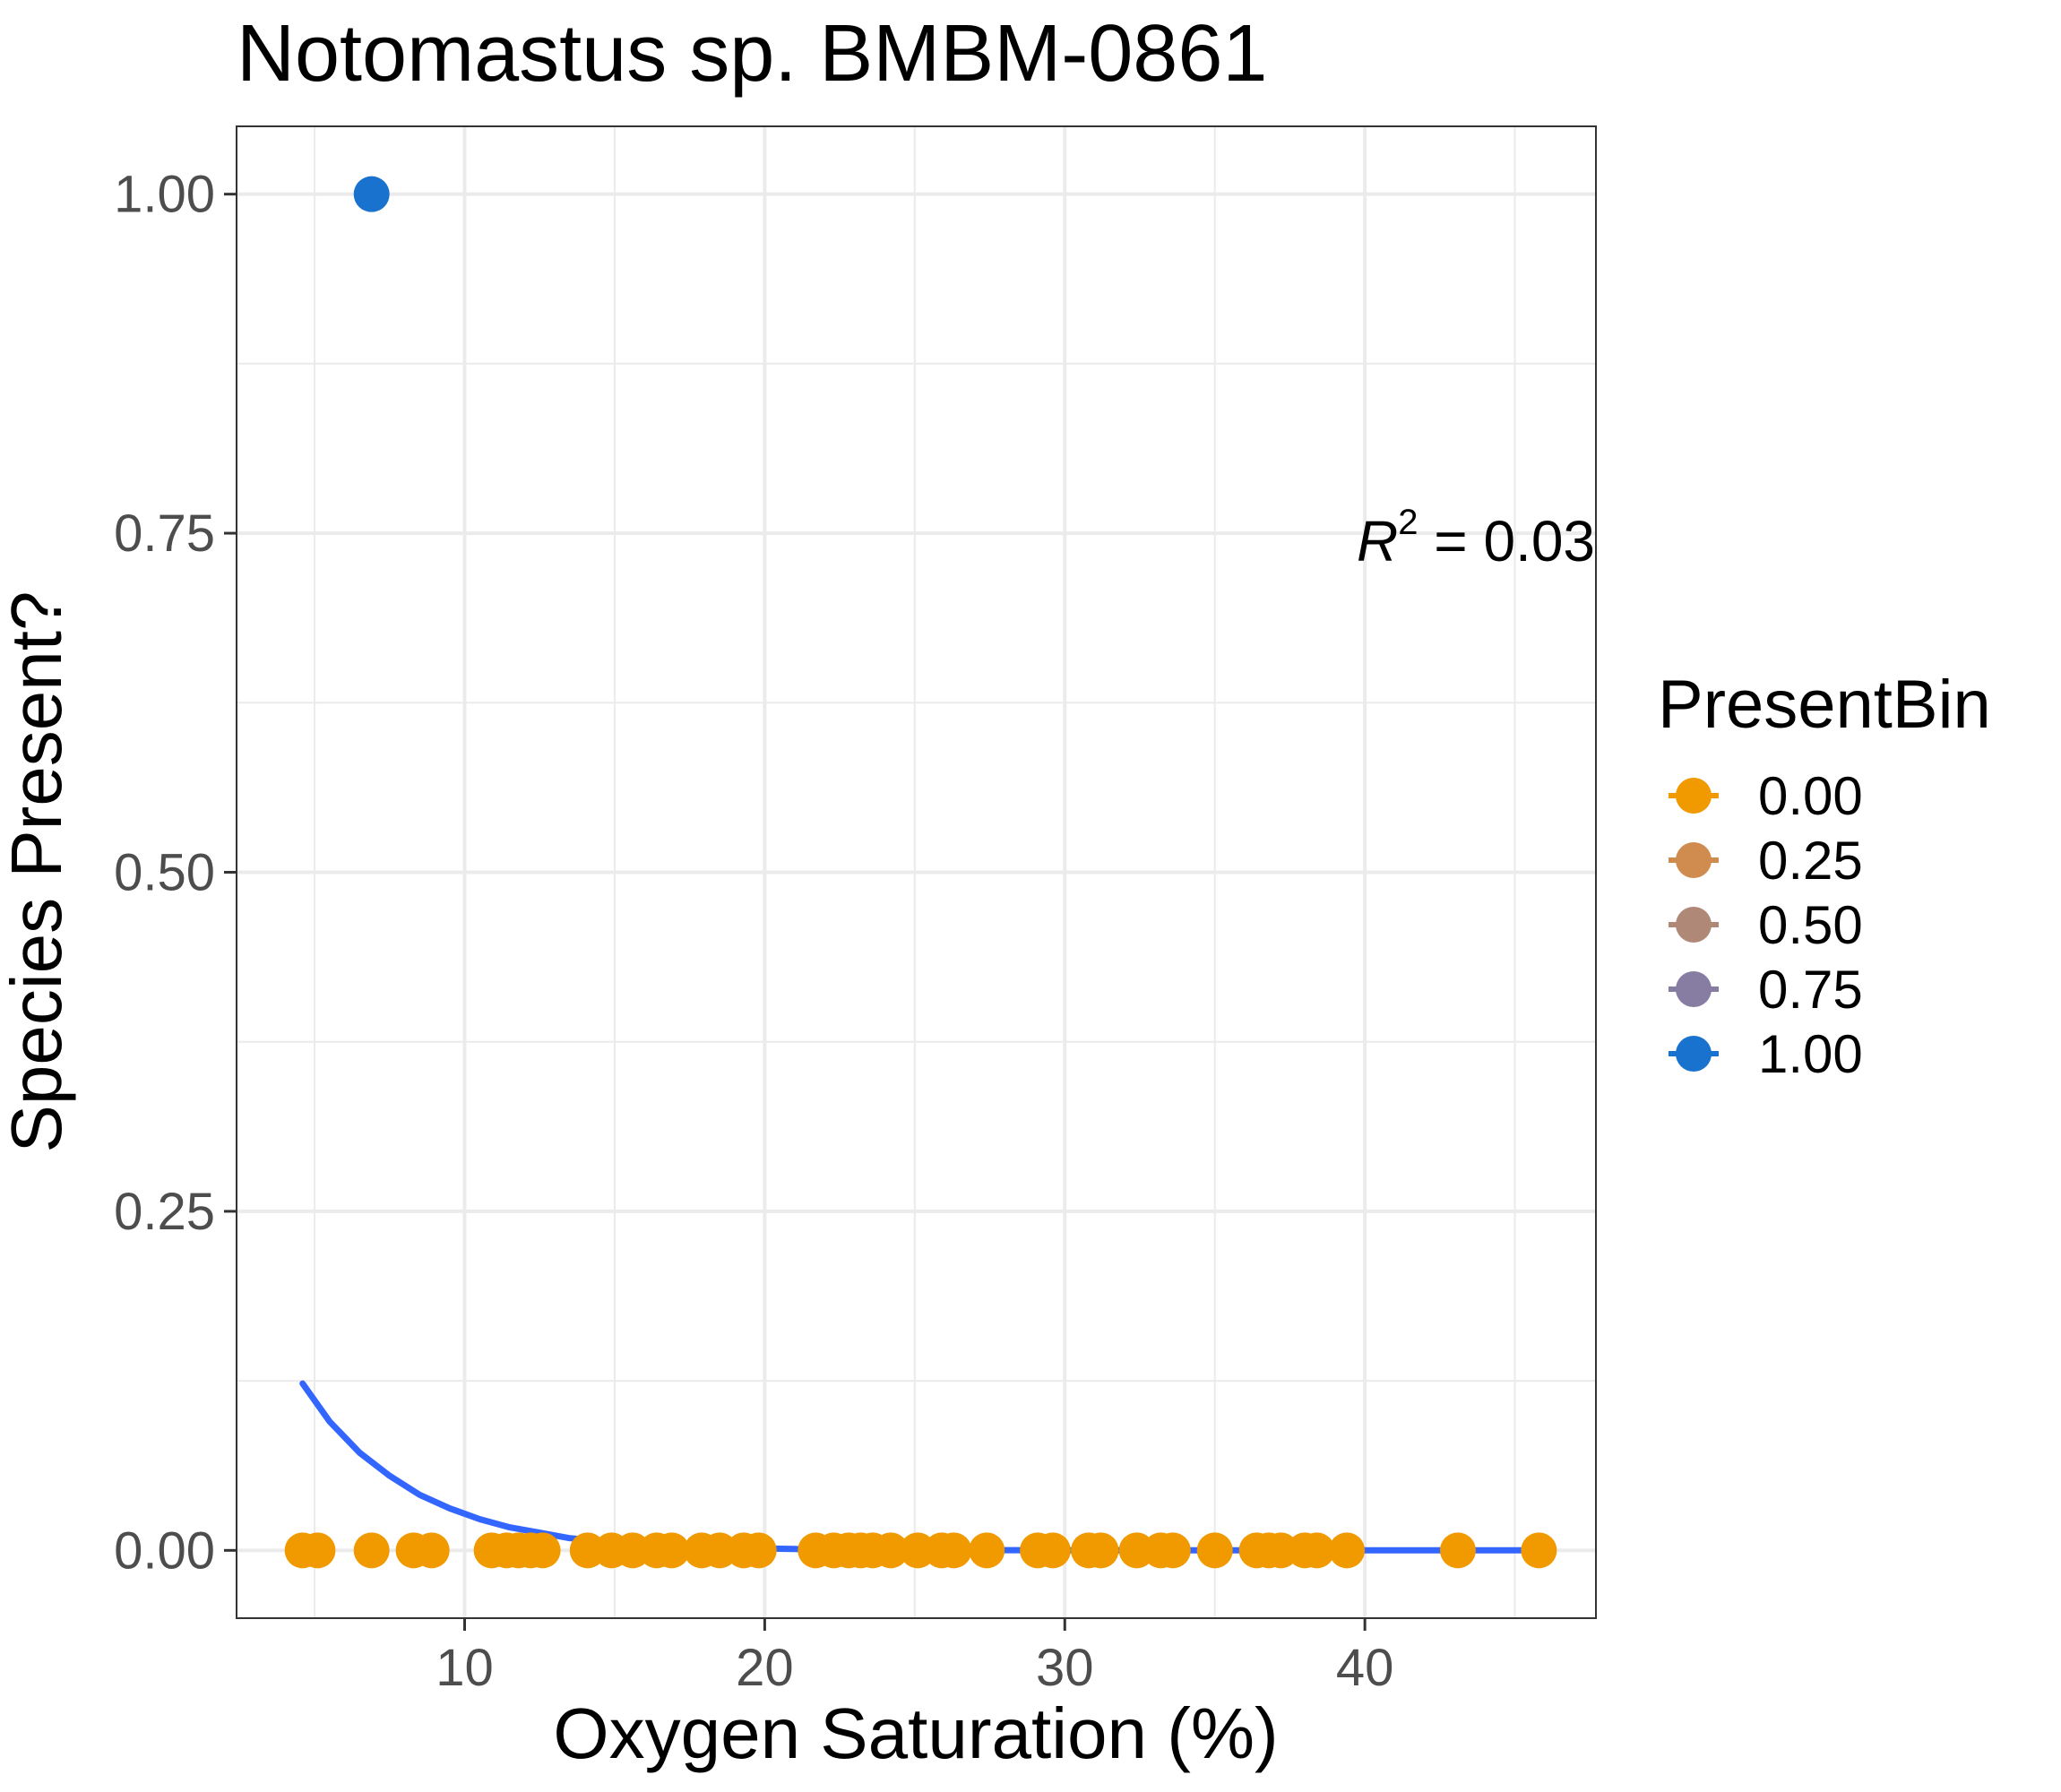  What do you see at coordinates (1065, 1668) in the screenshot?
I see `x-tick-label: 30` at bounding box center [1065, 1668].